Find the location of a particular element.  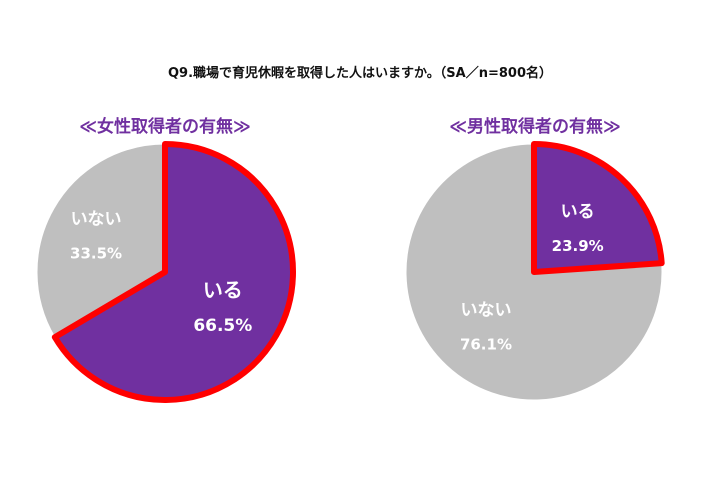

male-pie-heading: ≪男性取得者の有無≫ is located at coordinates (535, 127).